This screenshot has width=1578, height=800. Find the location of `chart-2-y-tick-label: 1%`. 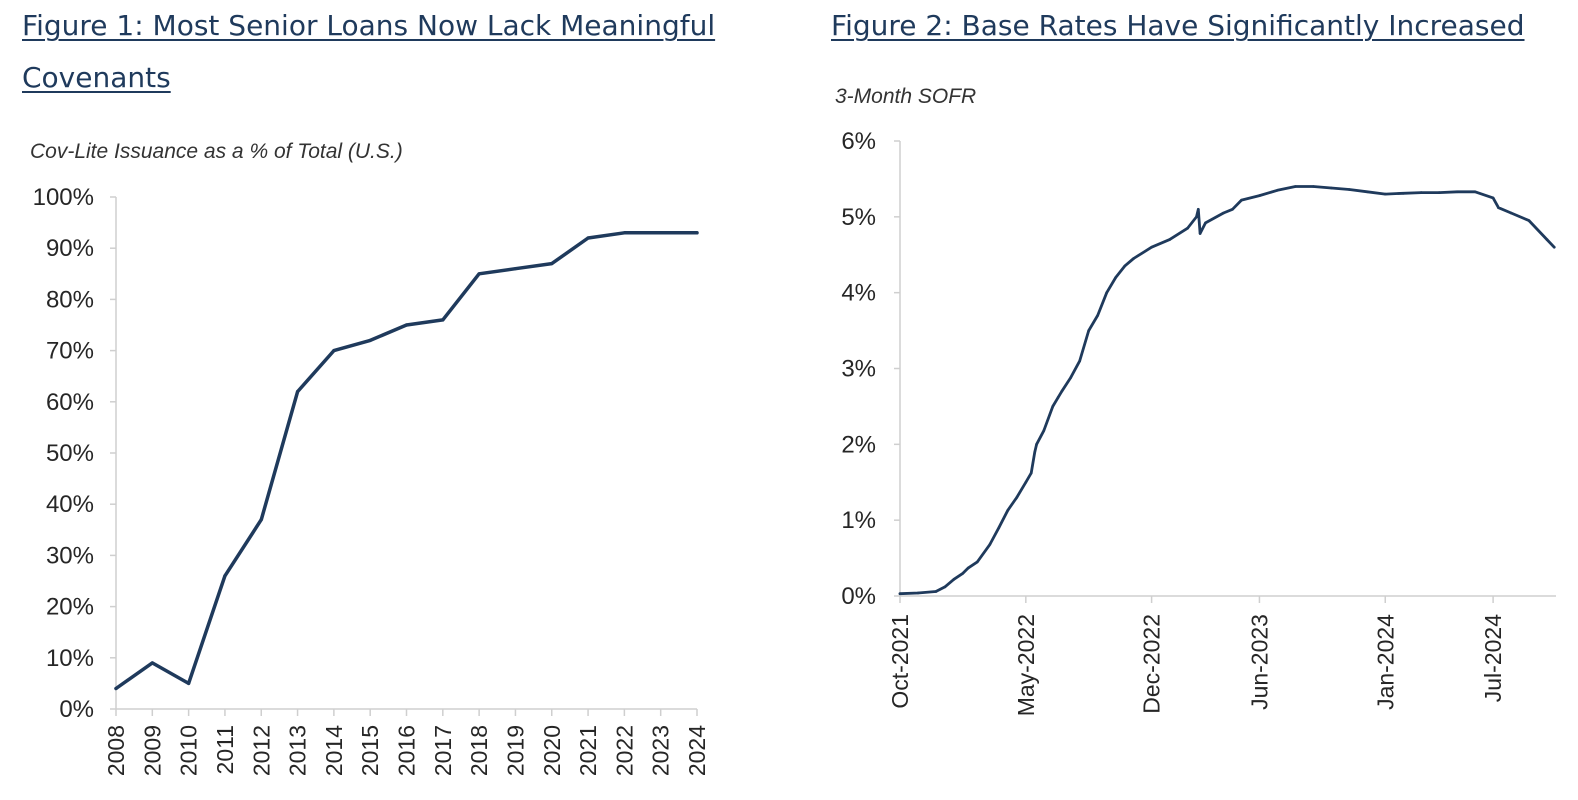

chart-2-y-tick-label: 1% is located at coordinates (858, 520).